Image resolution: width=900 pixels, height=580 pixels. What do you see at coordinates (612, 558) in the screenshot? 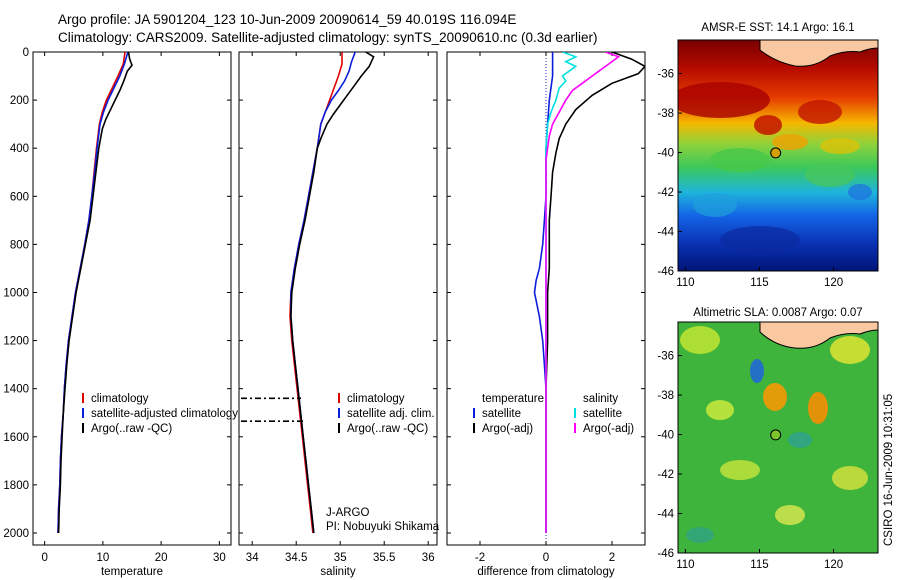
I see `x-tick-label: 2` at bounding box center [612, 558].